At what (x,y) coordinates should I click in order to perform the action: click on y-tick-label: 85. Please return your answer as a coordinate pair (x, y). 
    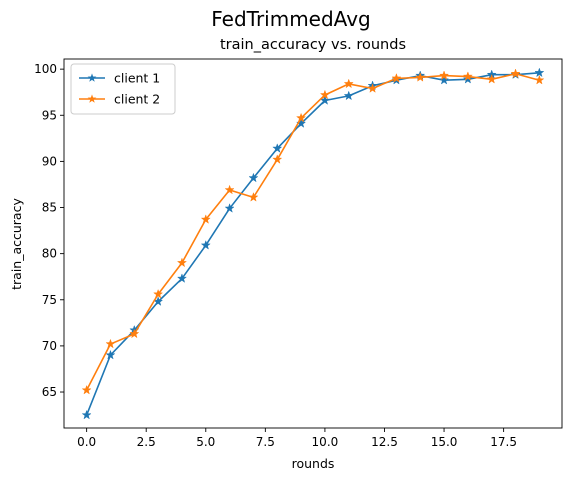
    Looking at the image, I should click on (49, 208).